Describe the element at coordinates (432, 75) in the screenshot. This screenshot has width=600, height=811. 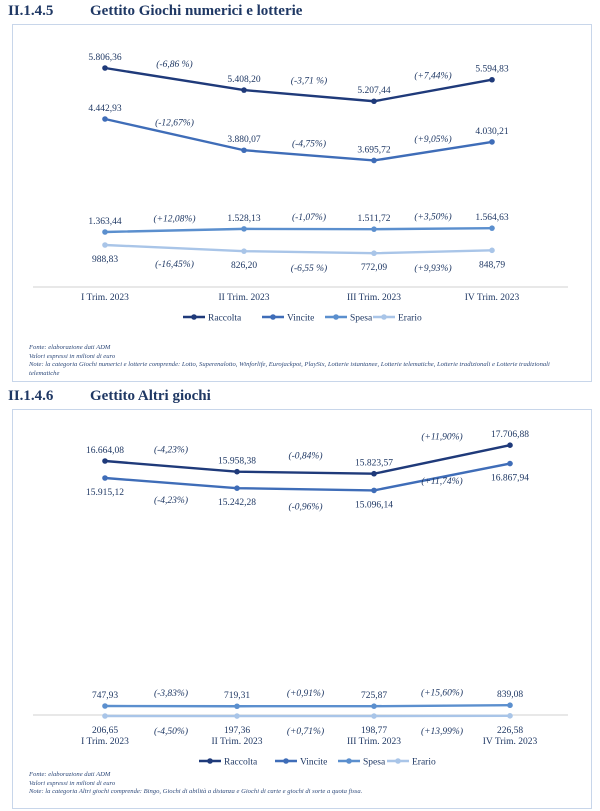
I see `chart1-change-label-raccolta: (+7,44%)` at that location.